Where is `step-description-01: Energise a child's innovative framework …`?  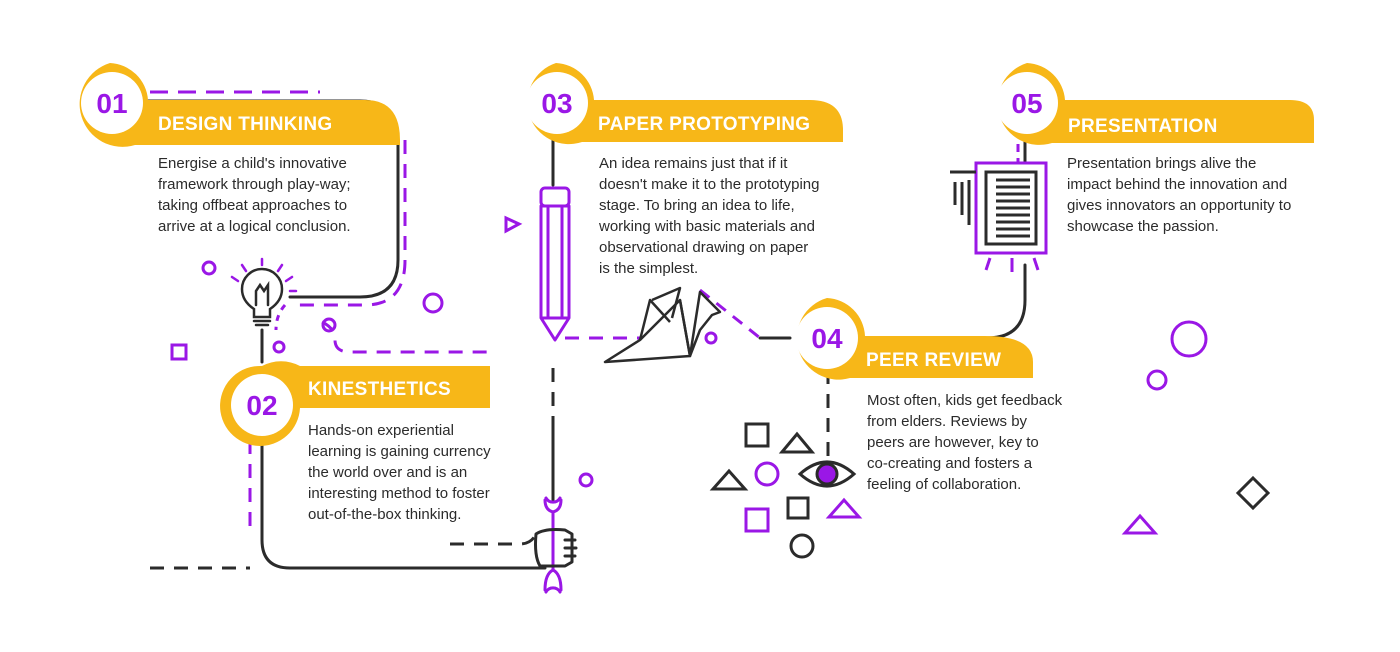 step-description-01: Energise a child's innovative framework … is located at coordinates (254, 195).